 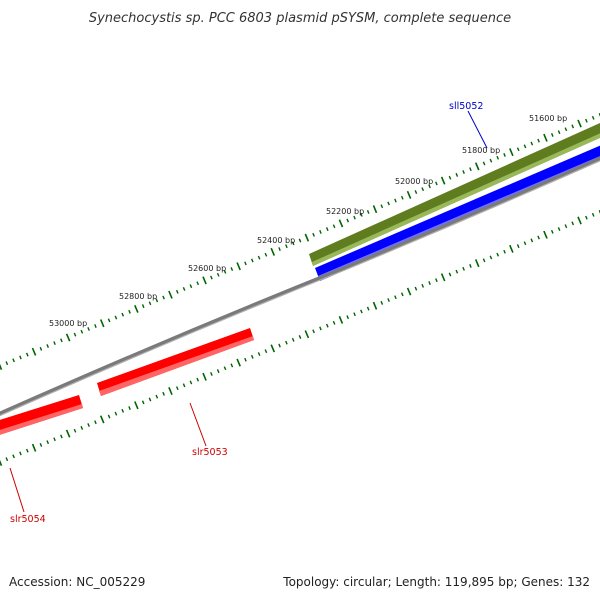 I want to click on tick-label: 51600 bp, so click(x=548, y=118).